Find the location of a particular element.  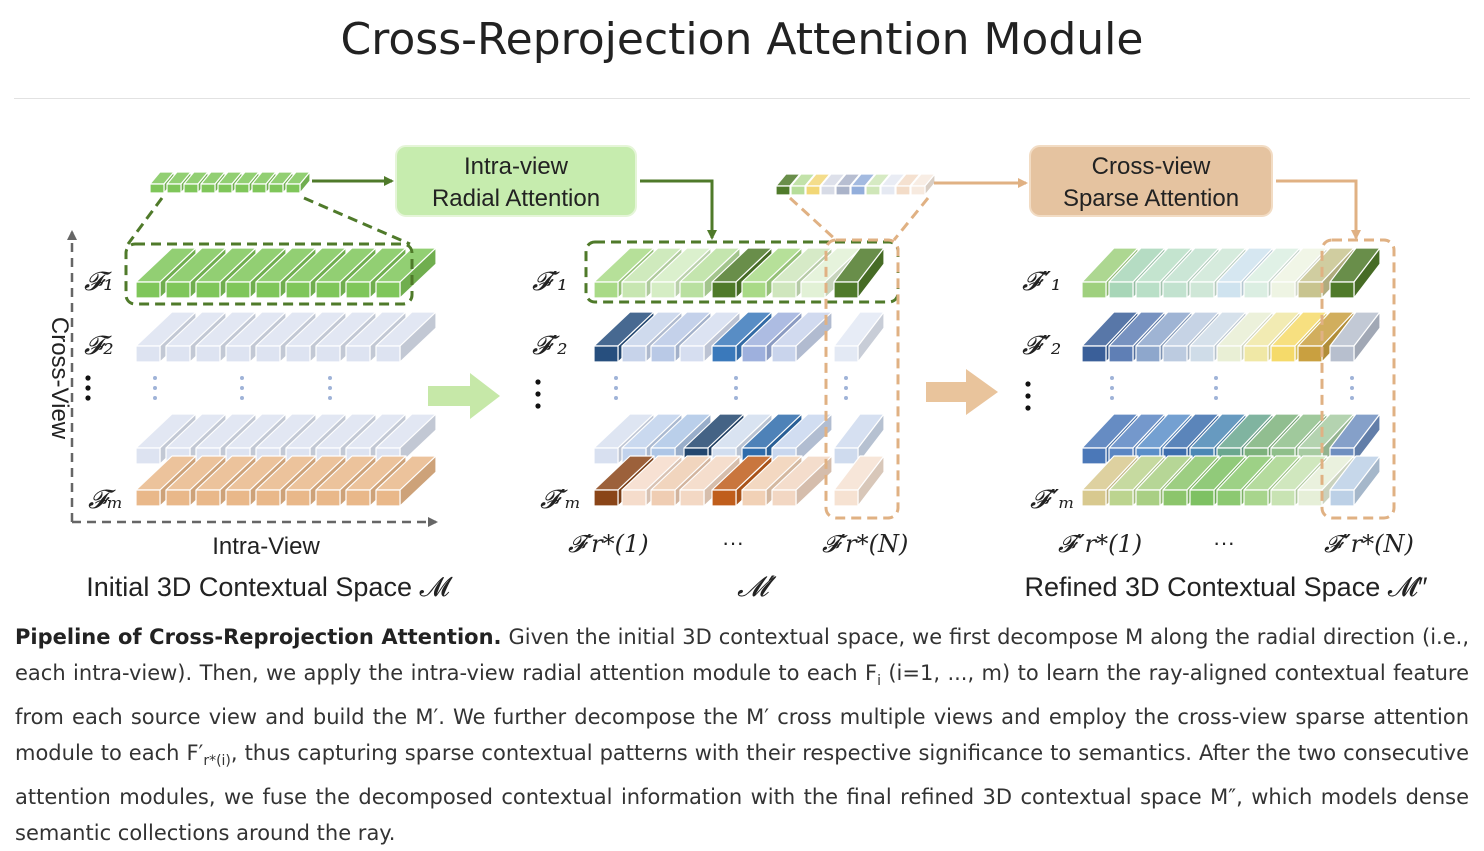

stage1-row-f2 is located at coordinates (286, 337).